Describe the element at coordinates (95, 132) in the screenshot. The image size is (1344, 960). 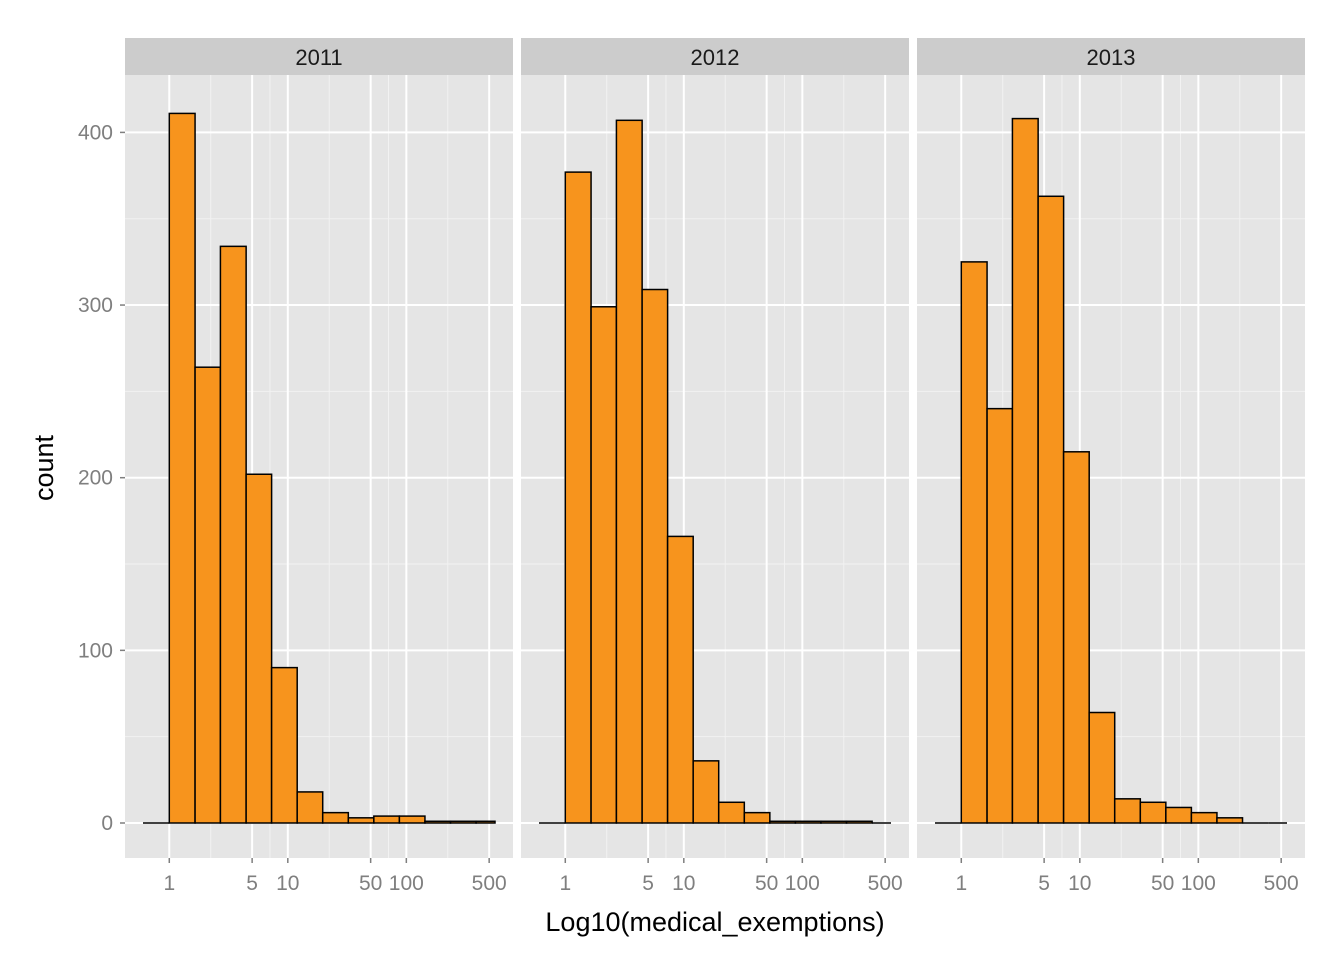
I see `y-tick-label: 400` at that location.